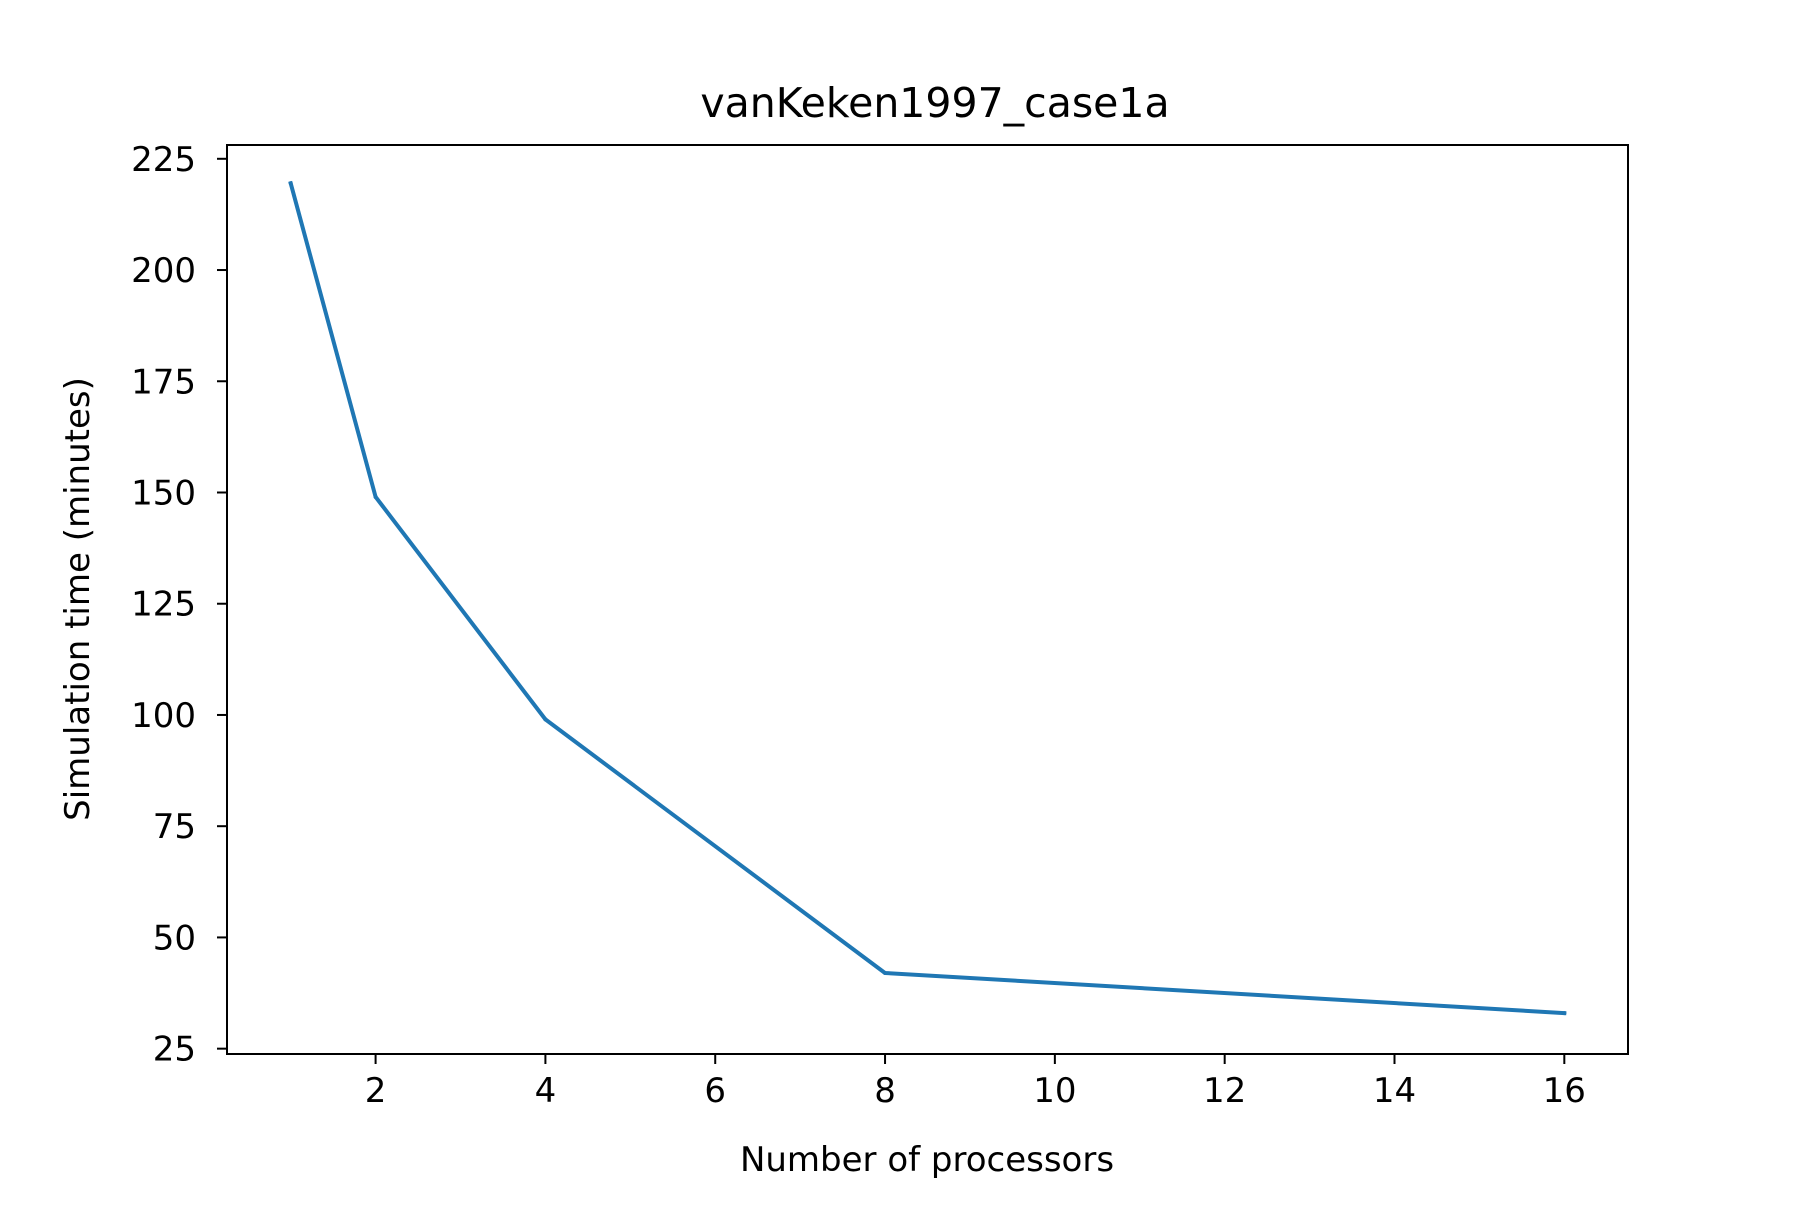 This screenshot has width=1800, height=1205. Describe the element at coordinates (934, 103) in the screenshot. I see `chart-title: vanKeken1997_case1a` at that location.